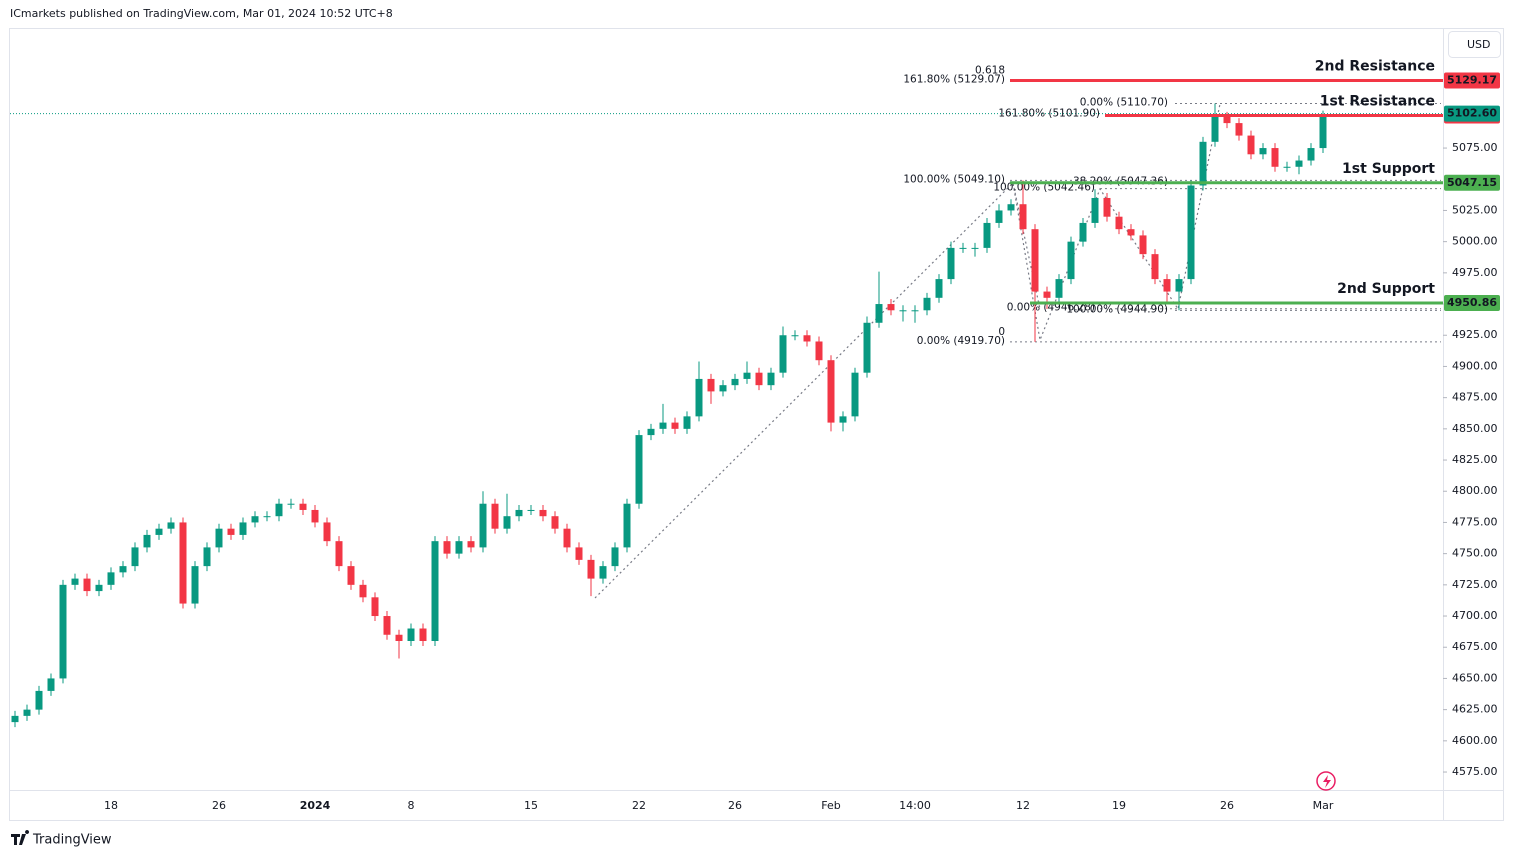 The height and width of the screenshot is (857, 1514). Describe the element at coordinates (961, 341) in the screenshot. I see `fib-label: 0.00% (4919.70)` at that location.